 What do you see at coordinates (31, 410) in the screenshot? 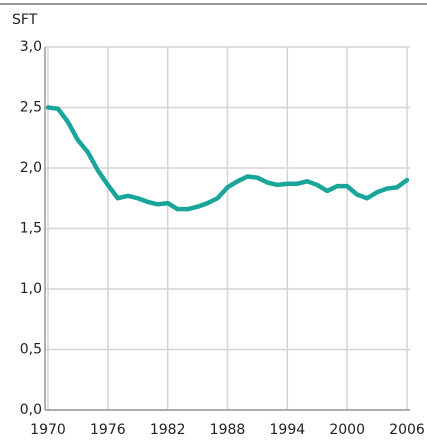
I see `y-tick-label: 0,0` at bounding box center [31, 410].